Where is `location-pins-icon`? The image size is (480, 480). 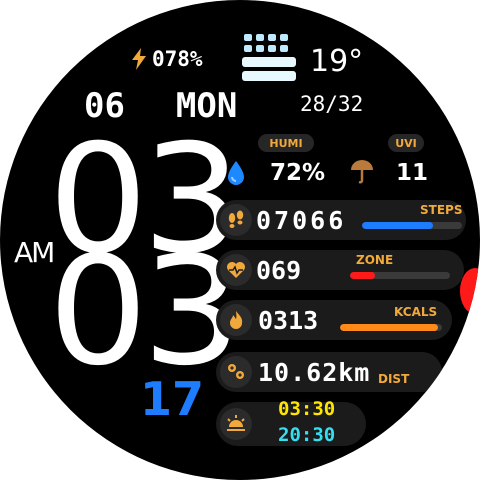
location-pins-icon is located at coordinates (236, 372).